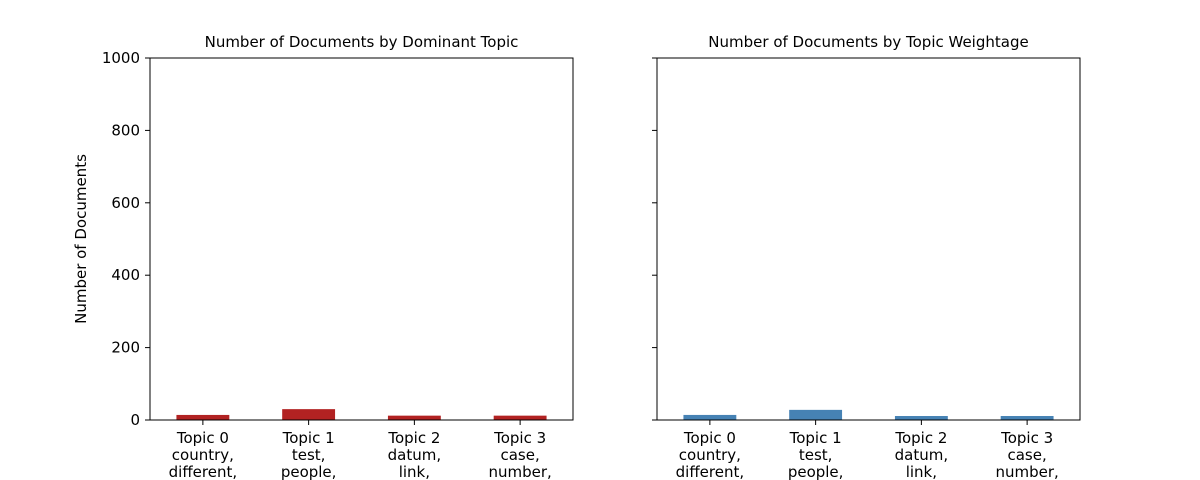 The image size is (1200, 480). I want to click on y-tick-label: 0, so click(135, 420).